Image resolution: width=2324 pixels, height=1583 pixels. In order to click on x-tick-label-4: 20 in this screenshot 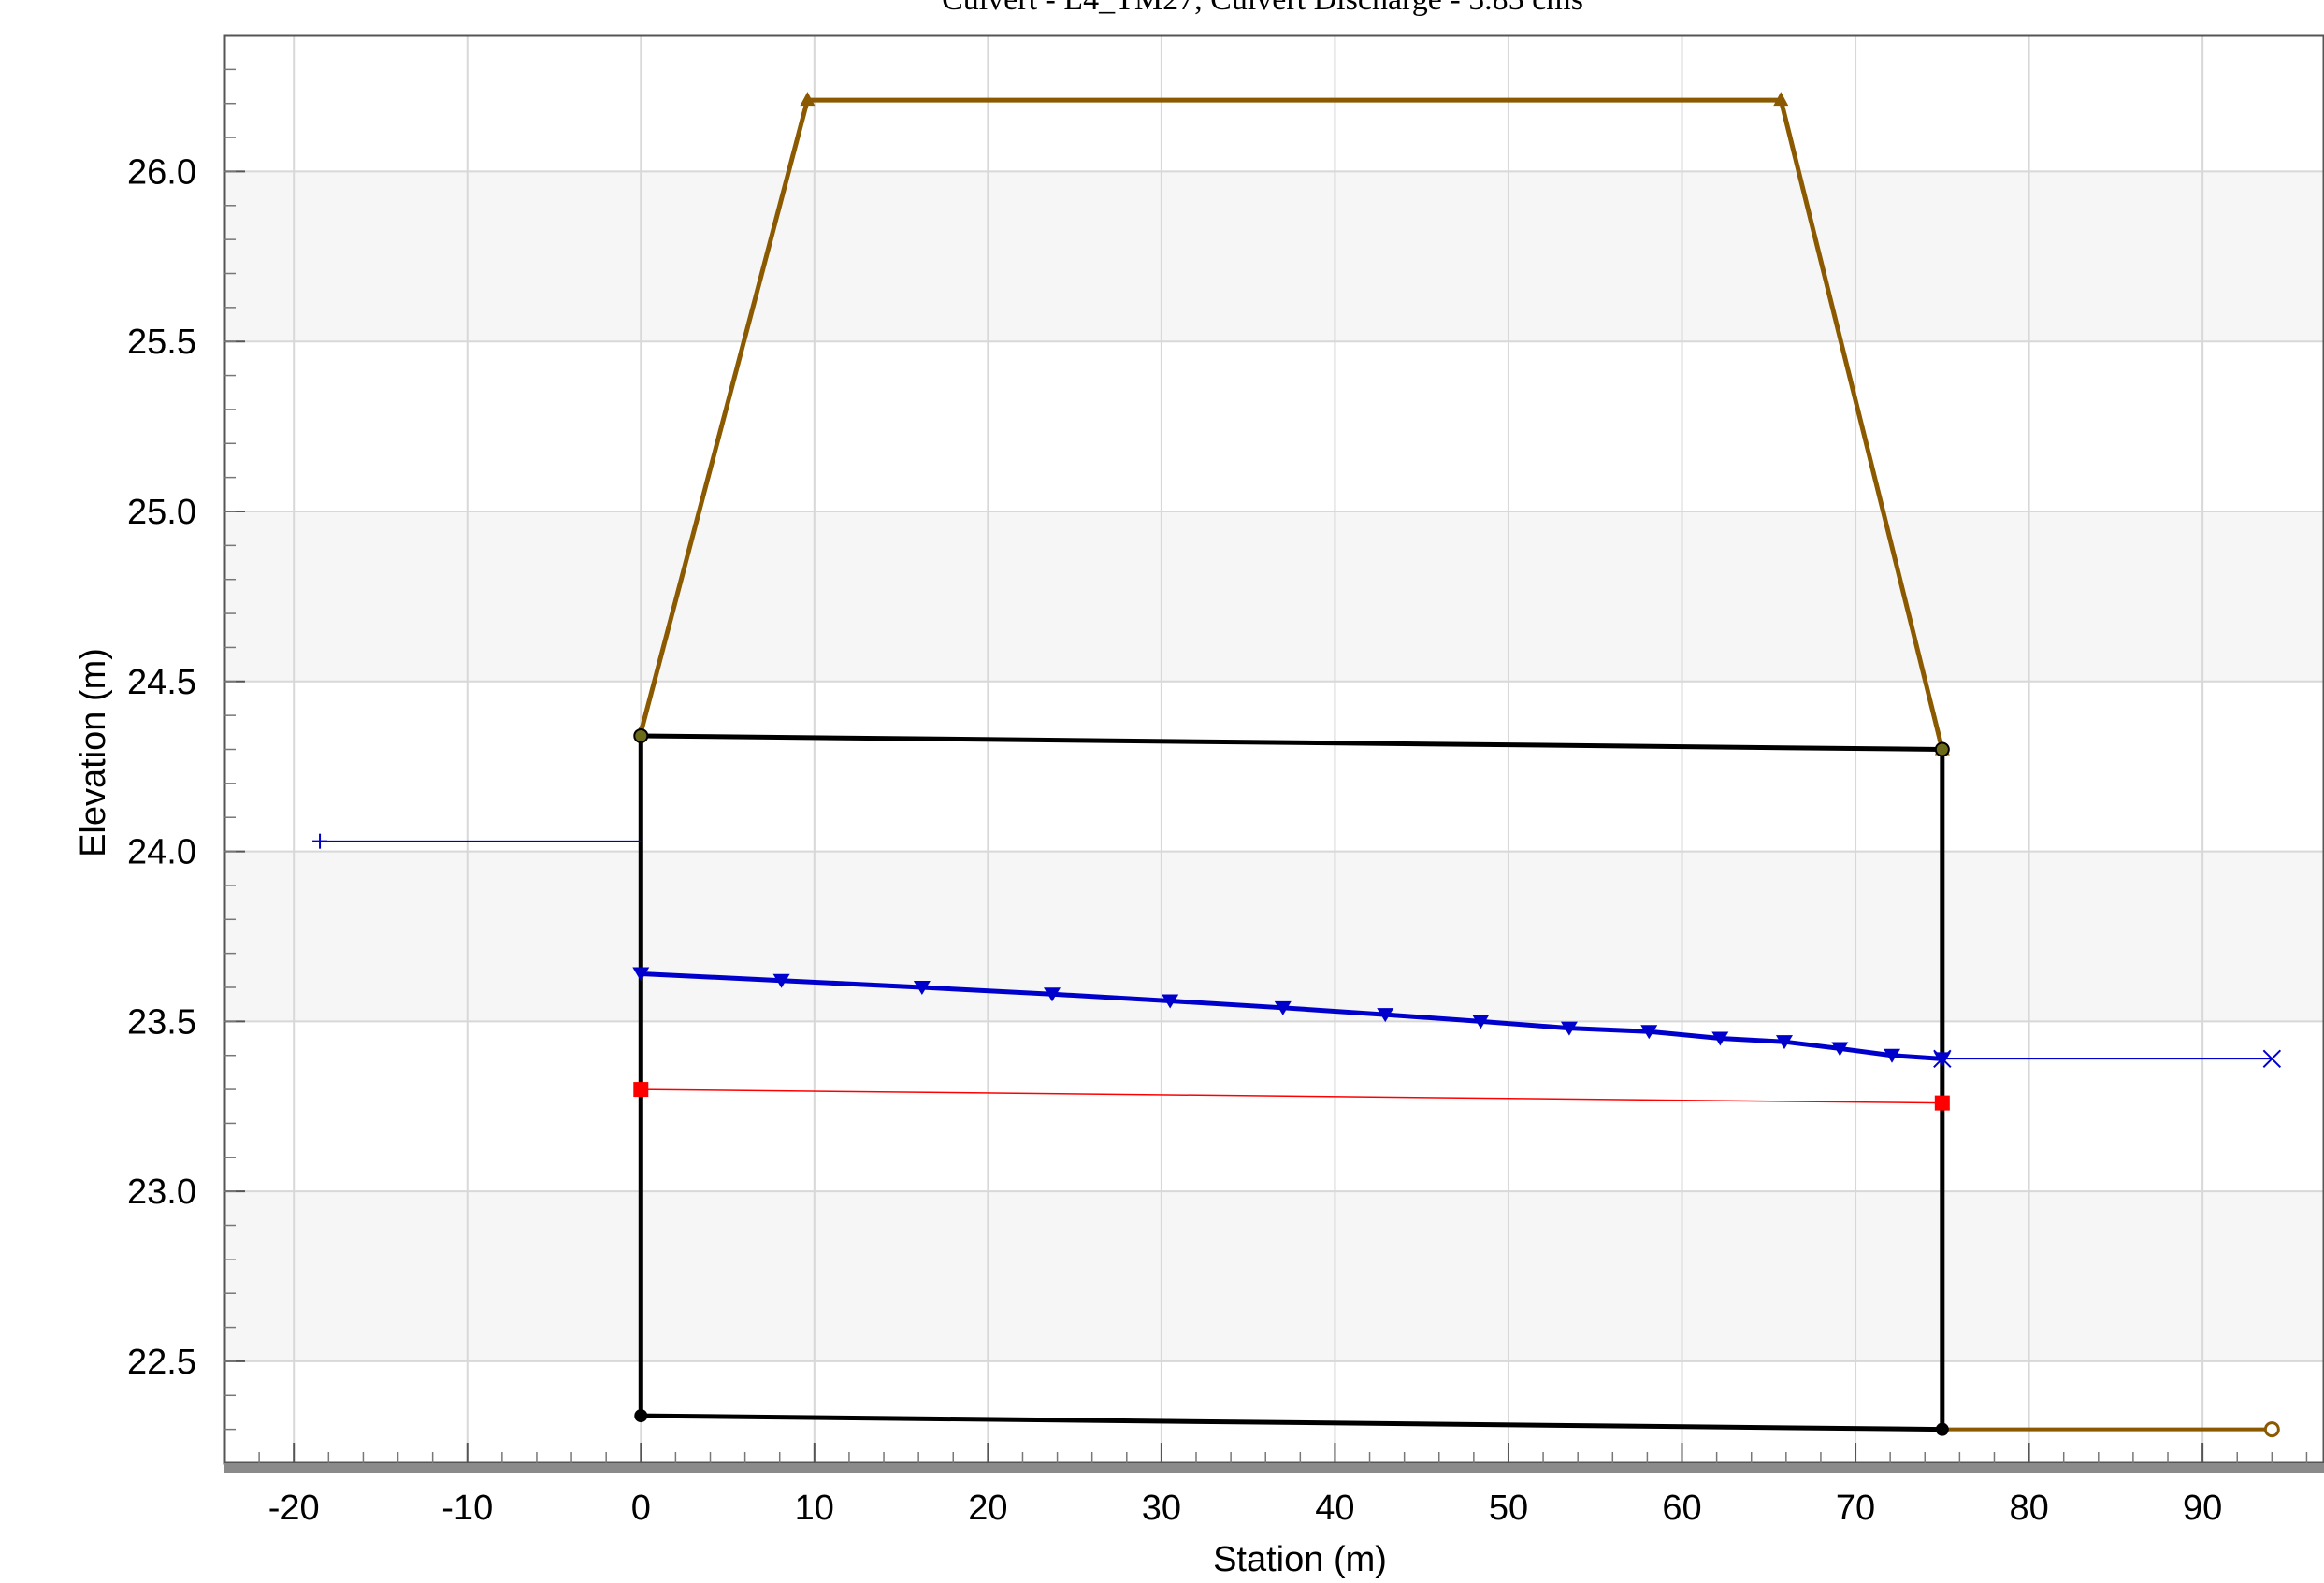, I will do `click(987, 1509)`.